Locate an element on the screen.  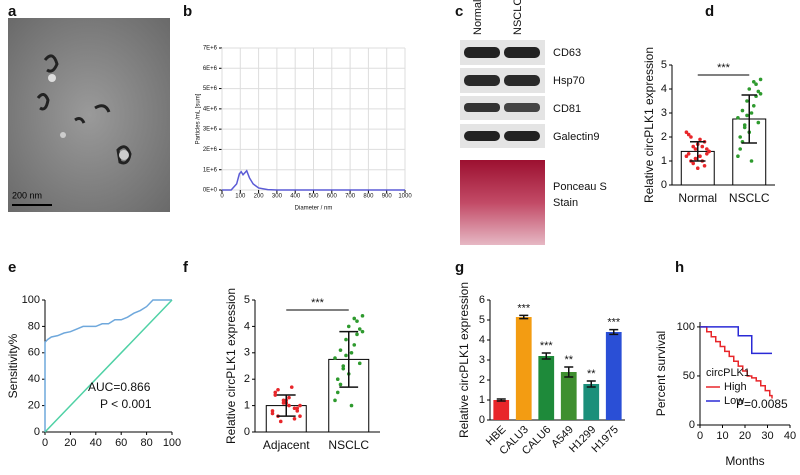
x-tick-label: 100 is located at coordinates (240, 197).